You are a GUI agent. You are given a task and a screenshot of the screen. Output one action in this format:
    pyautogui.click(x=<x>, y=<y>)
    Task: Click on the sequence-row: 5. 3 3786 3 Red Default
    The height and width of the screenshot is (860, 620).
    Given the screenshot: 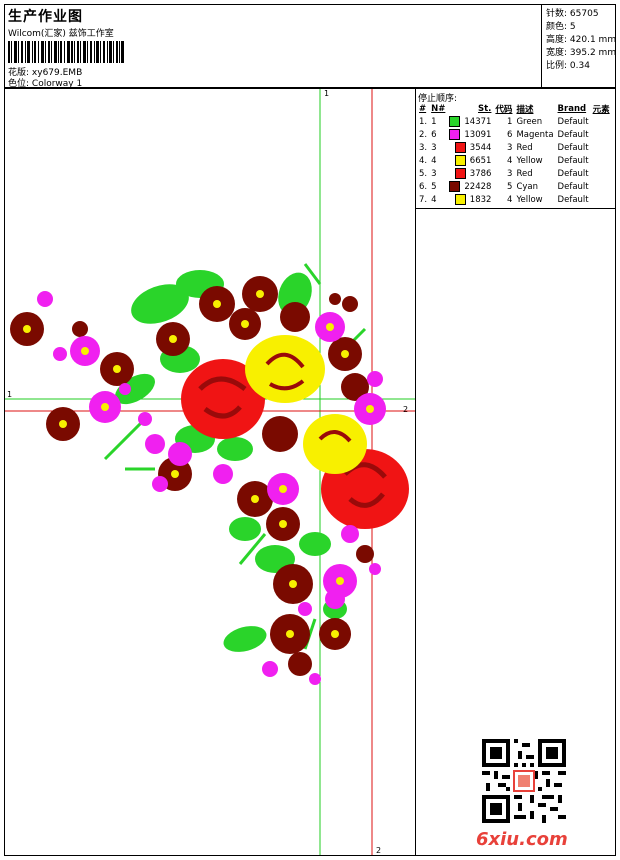 What is the action you would take?
    pyautogui.click(x=514, y=173)
    